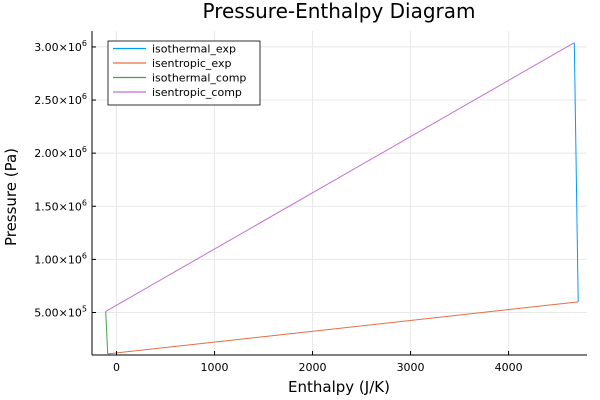 Image resolution: width=600 pixels, height=400 pixels. I want to click on legend-label: isothermal_comp, so click(199, 78).